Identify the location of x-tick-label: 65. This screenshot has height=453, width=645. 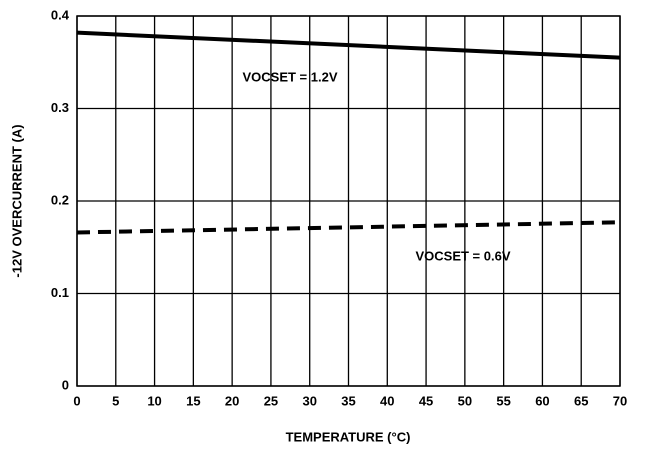
(581, 400).